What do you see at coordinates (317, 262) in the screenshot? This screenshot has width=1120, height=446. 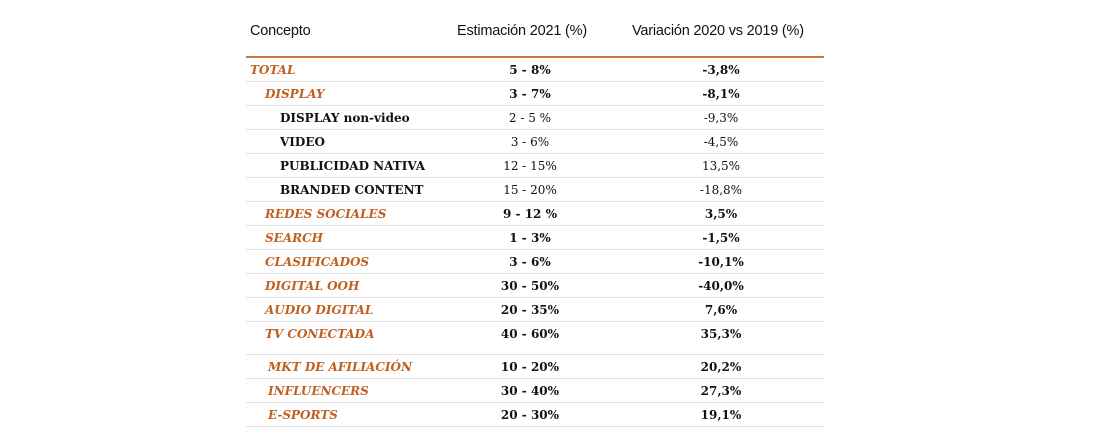 I see `row-concept: CLASIFICADOS` at bounding box center [317, 262].